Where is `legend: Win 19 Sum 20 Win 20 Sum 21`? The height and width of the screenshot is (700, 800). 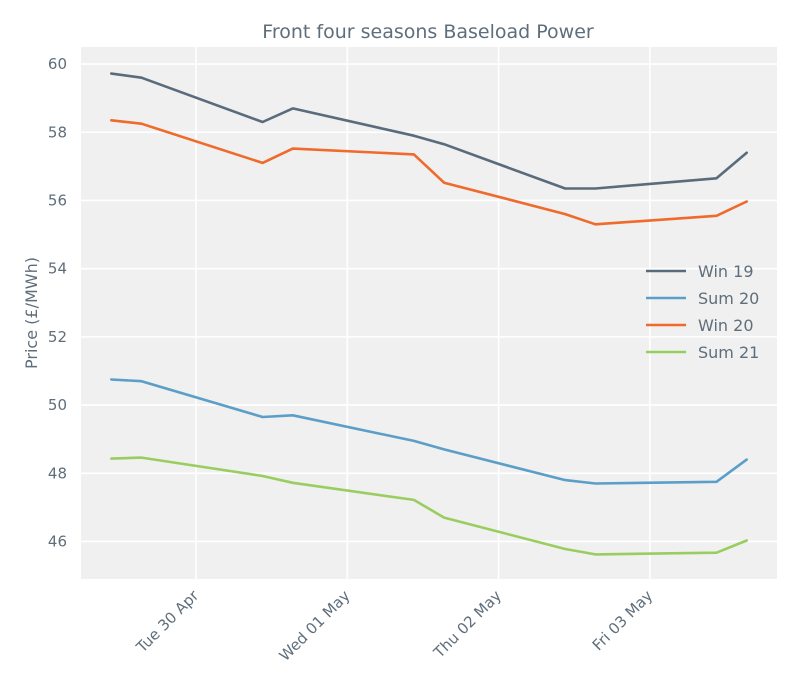
legend: Win 19 Sum 20 Win 20 Sum 21 is located at coordinates (702, 312).